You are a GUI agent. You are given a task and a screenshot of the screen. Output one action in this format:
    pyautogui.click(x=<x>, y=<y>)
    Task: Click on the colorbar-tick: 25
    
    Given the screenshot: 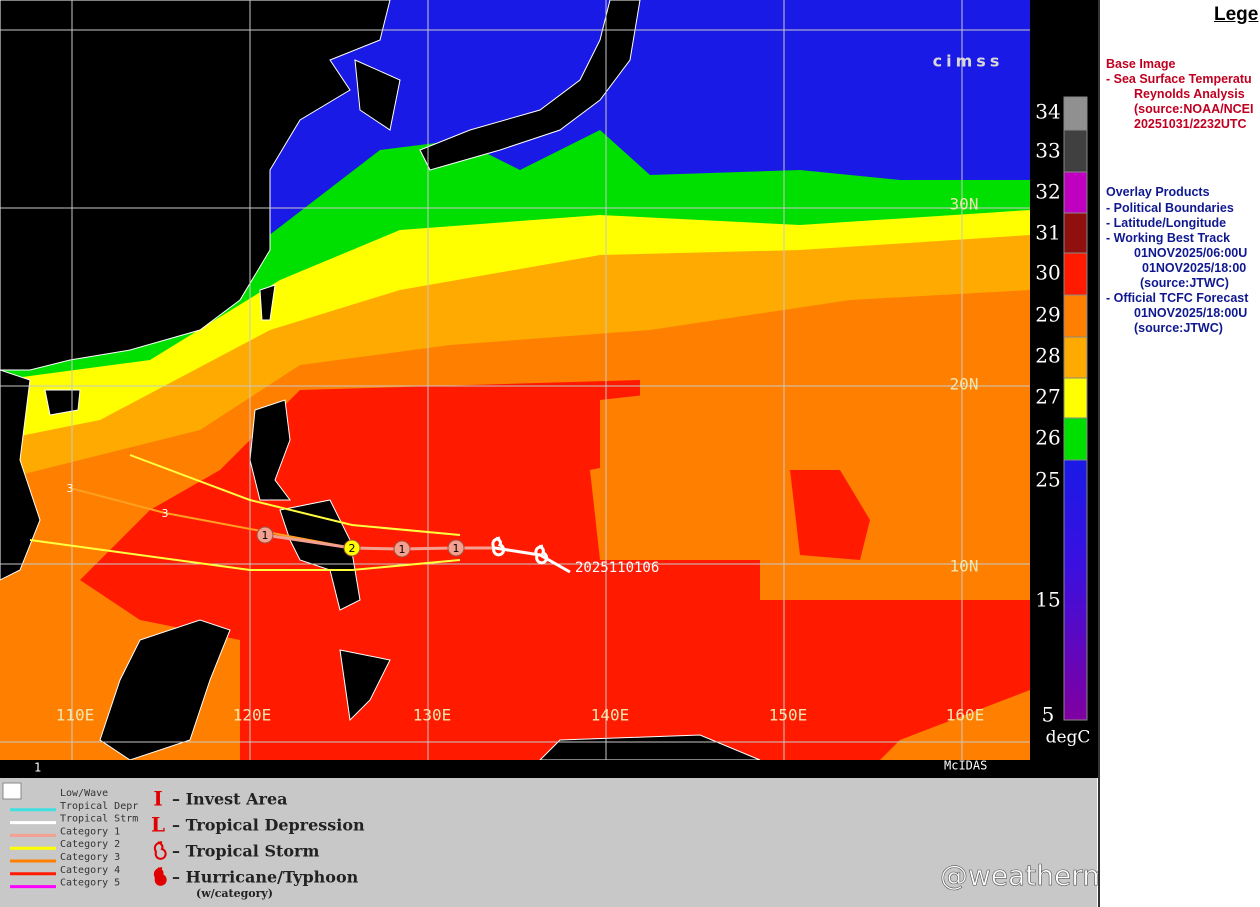 What is the action you would take?
    pyautogui.click(x=1047, y=480)
    